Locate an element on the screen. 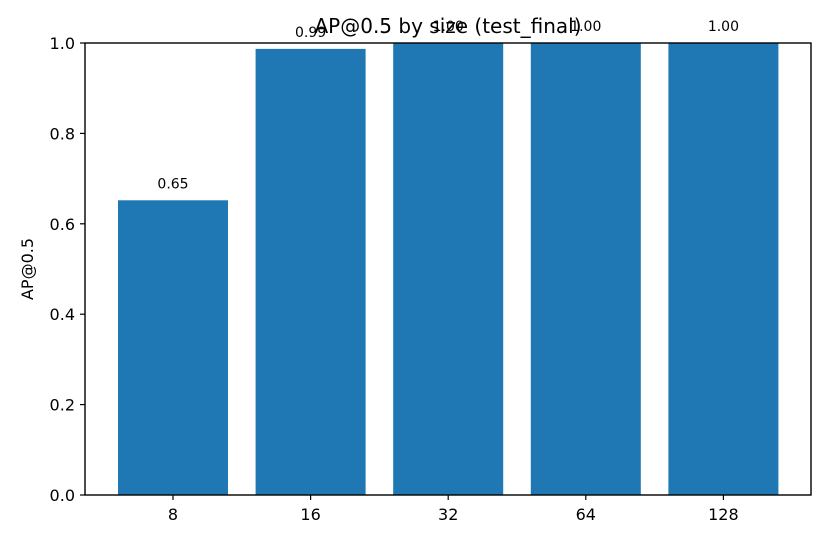  data-label-64: 1.00 is located at coordinates (585, 27).